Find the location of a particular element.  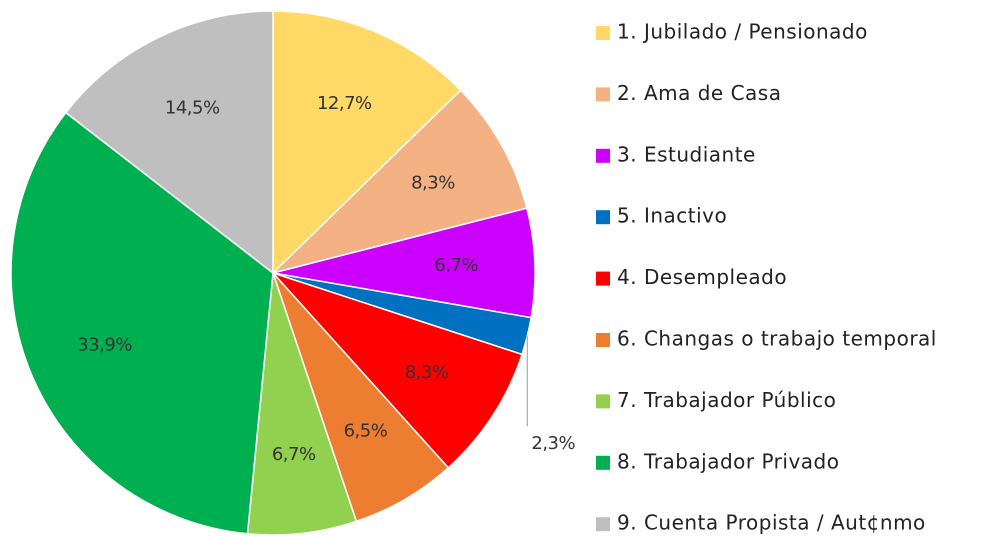

legend-label: 4. Desempleado is located at coordinates (702, 277).